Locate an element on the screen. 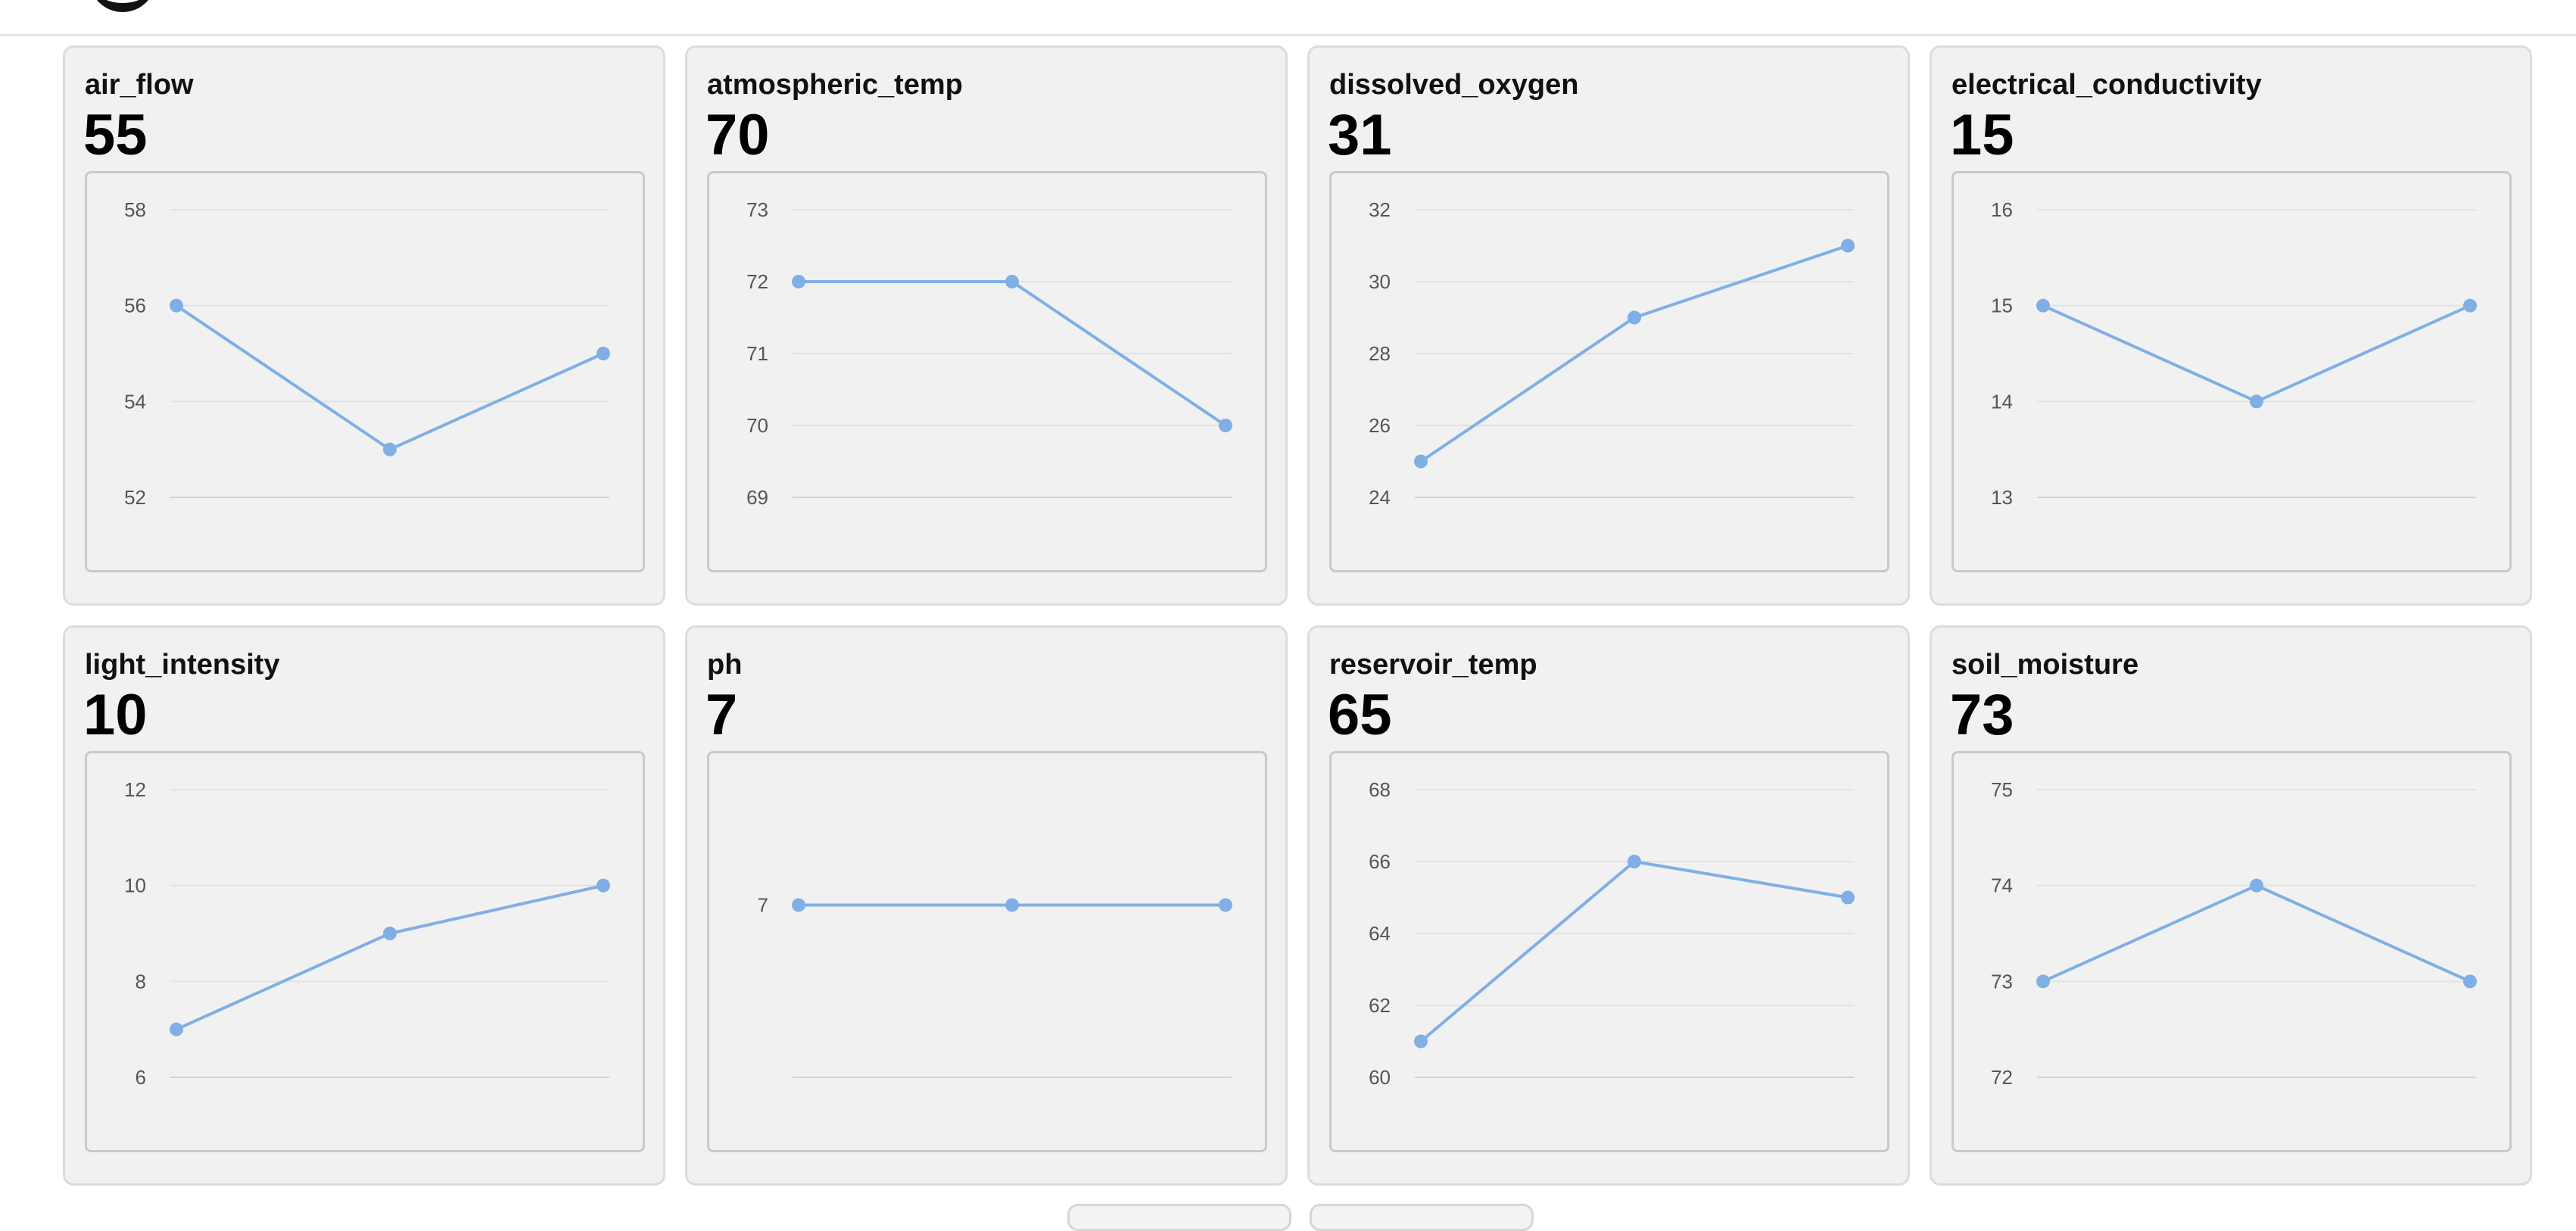 The width and height of the screenshot is (2576, 1231). y-tick-label: 71 is located at coordinates (757, 353).